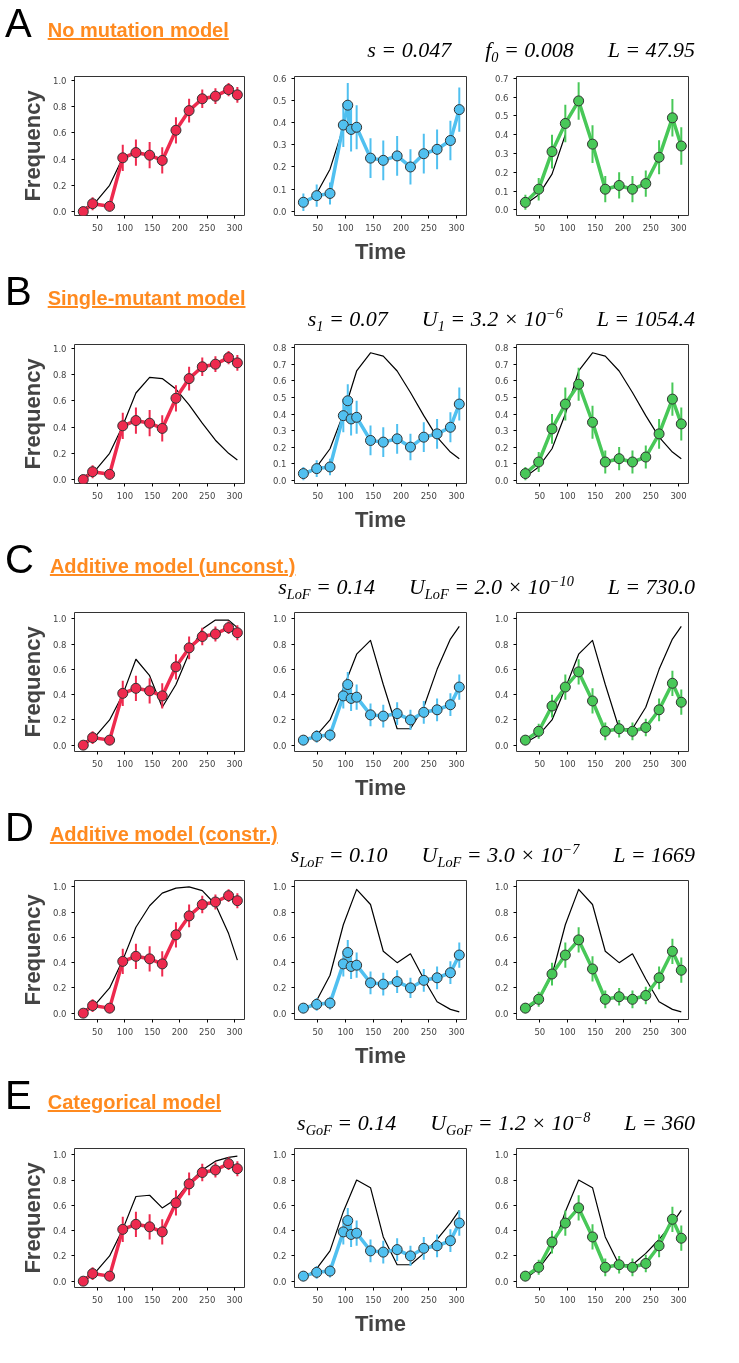 This screenshot has width=739, height=1363. What do you see at coordinates (163, 834) in the screenshot?
I see `chart-title: Additive model (constr.)` at bounding box center [163, 834].